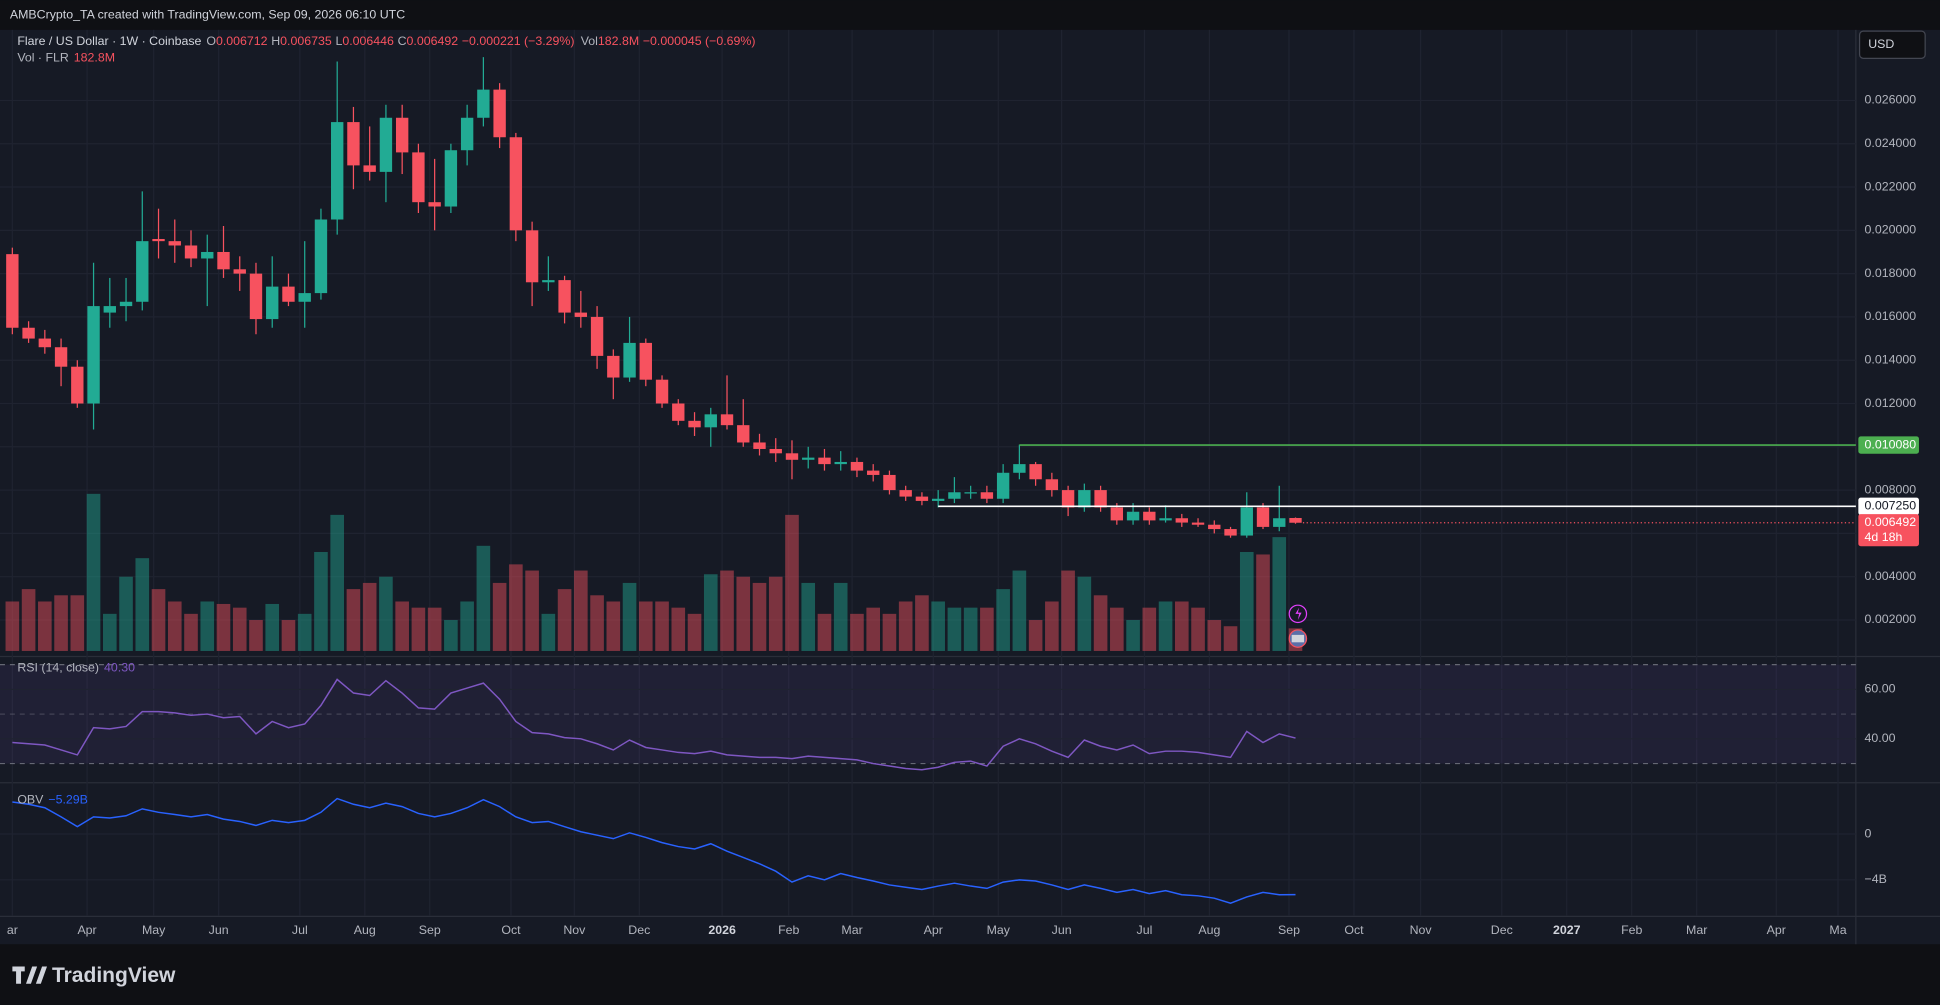 The image size is (1940, 1005). I want to click on price-label: 0.010080, so click(1891, 444).